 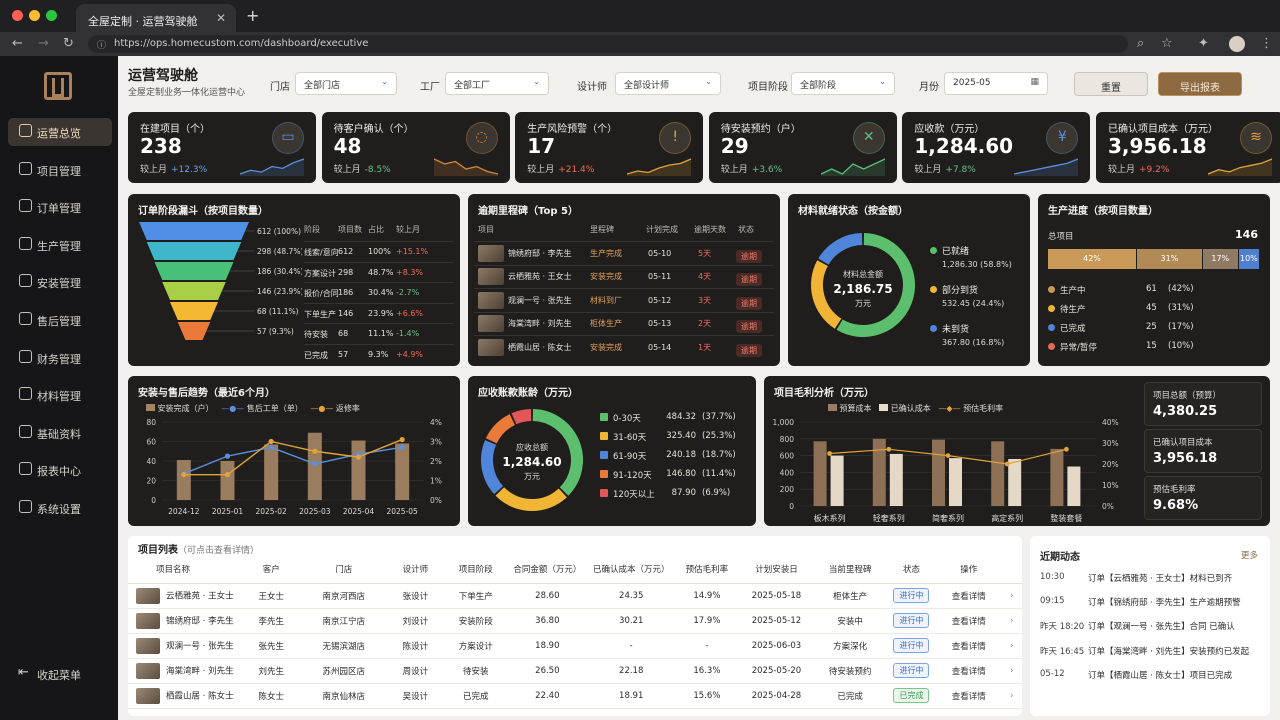 I want to click on kpi-card-2: 生产风险预警（个） 17 较上月 +21.4%!, so click(x=609, y=147).